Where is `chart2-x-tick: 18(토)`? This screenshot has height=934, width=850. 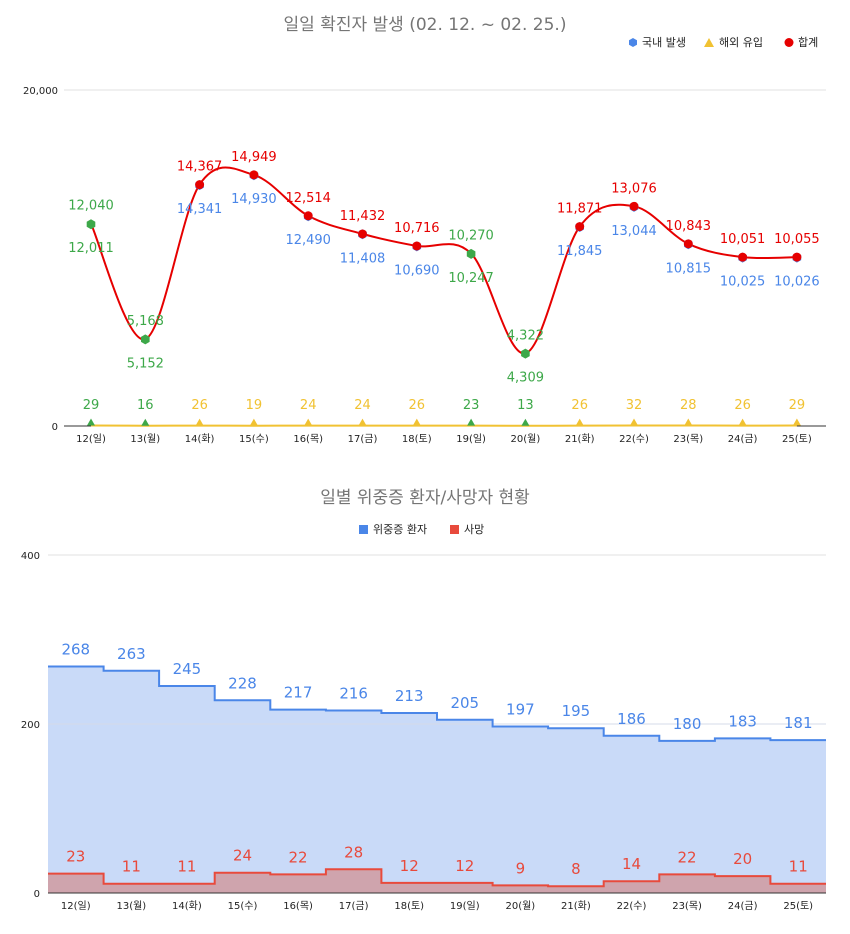 chart2-x-tick: 18(토) is located at coordinates (409, 906).